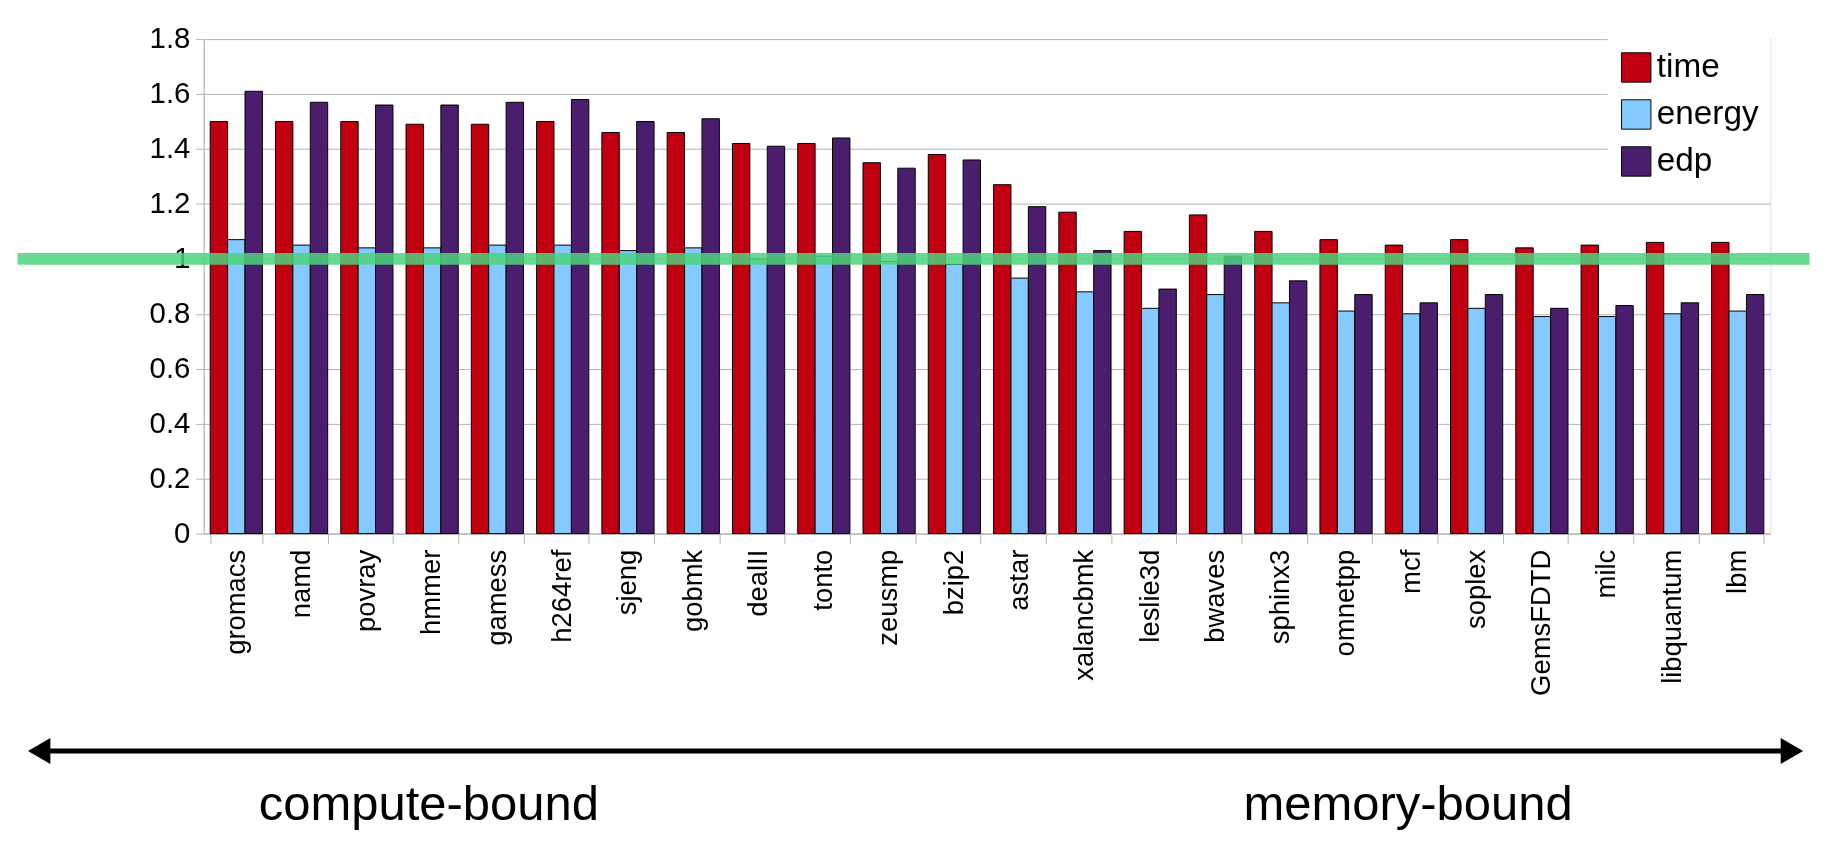 The width and height of the screenshot is (1835, 858). What do you see at coordinates (235, 602) in the screenshot?
I see `x-tick-label: gromacs` at bounding box center [235, 602].